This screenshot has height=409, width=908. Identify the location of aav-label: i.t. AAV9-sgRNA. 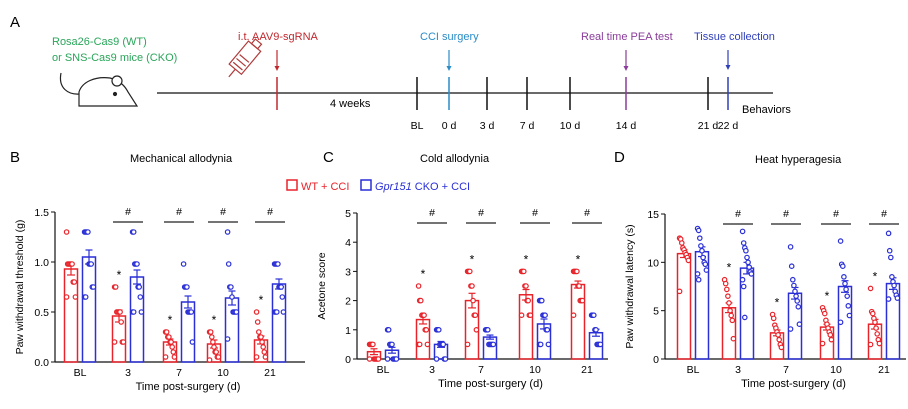
(278, 37).